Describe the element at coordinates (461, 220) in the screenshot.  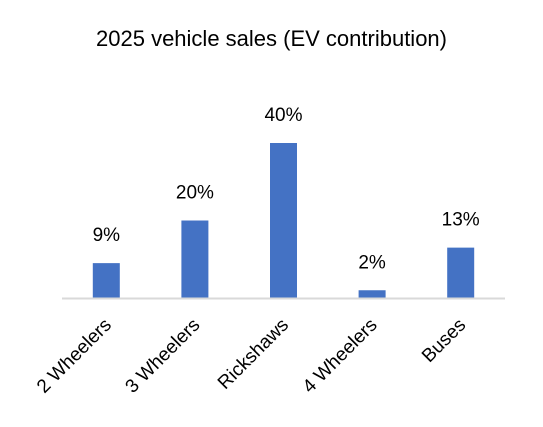
I see `data-label-4: 13%` at that location.